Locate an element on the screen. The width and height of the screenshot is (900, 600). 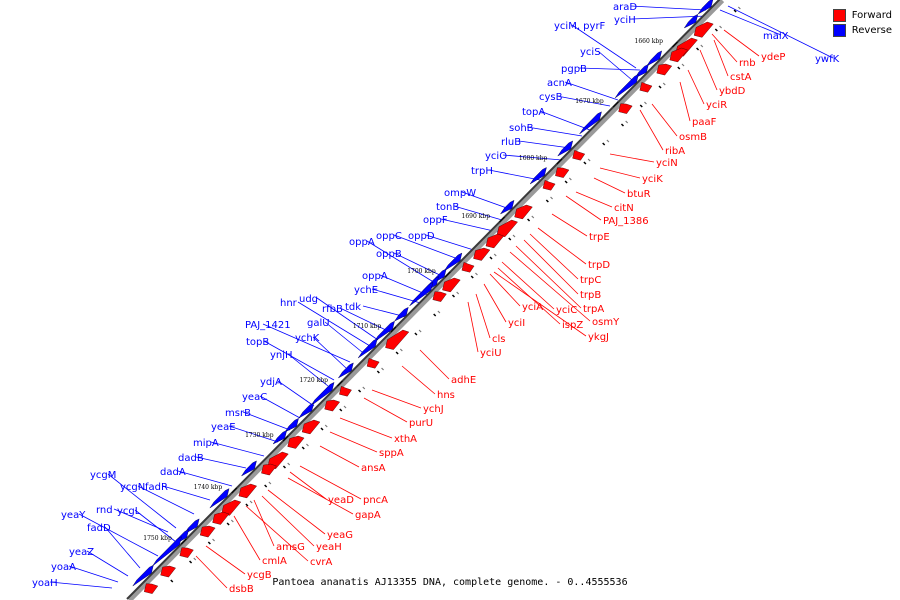
reverse-gene-label: araD is located at coordinates (625, 7).